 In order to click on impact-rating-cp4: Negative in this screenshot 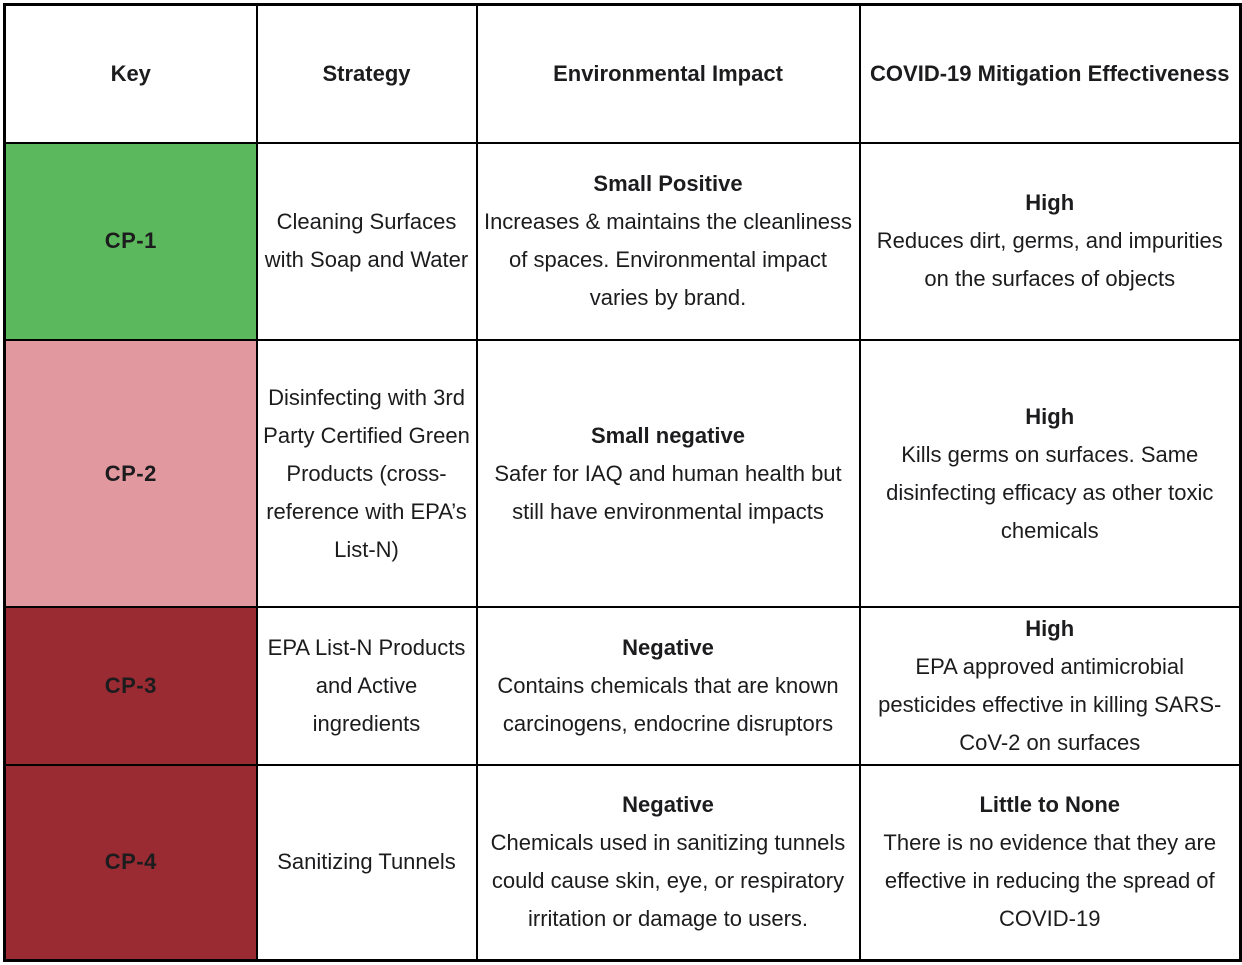, I will do `click(668, 805)`.